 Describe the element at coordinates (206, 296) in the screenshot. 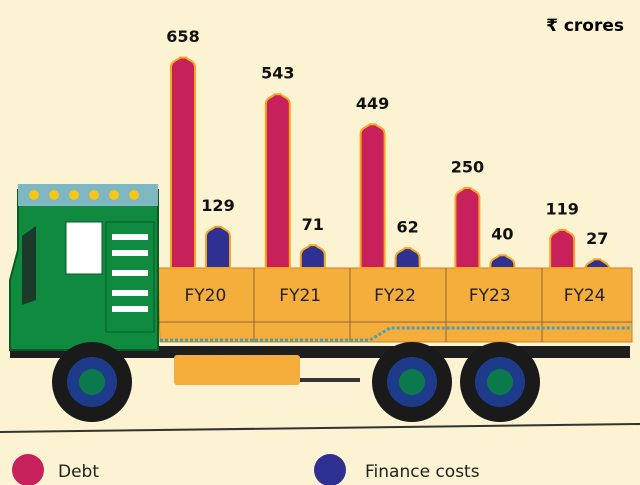

I see `x-tick-label: FY20` at that location.